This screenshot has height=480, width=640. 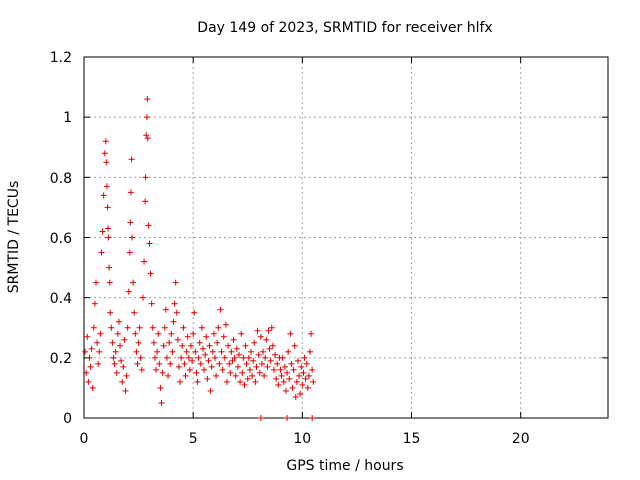 I want to click on y-tick-label: 0.6, so click(x=61, y=239).